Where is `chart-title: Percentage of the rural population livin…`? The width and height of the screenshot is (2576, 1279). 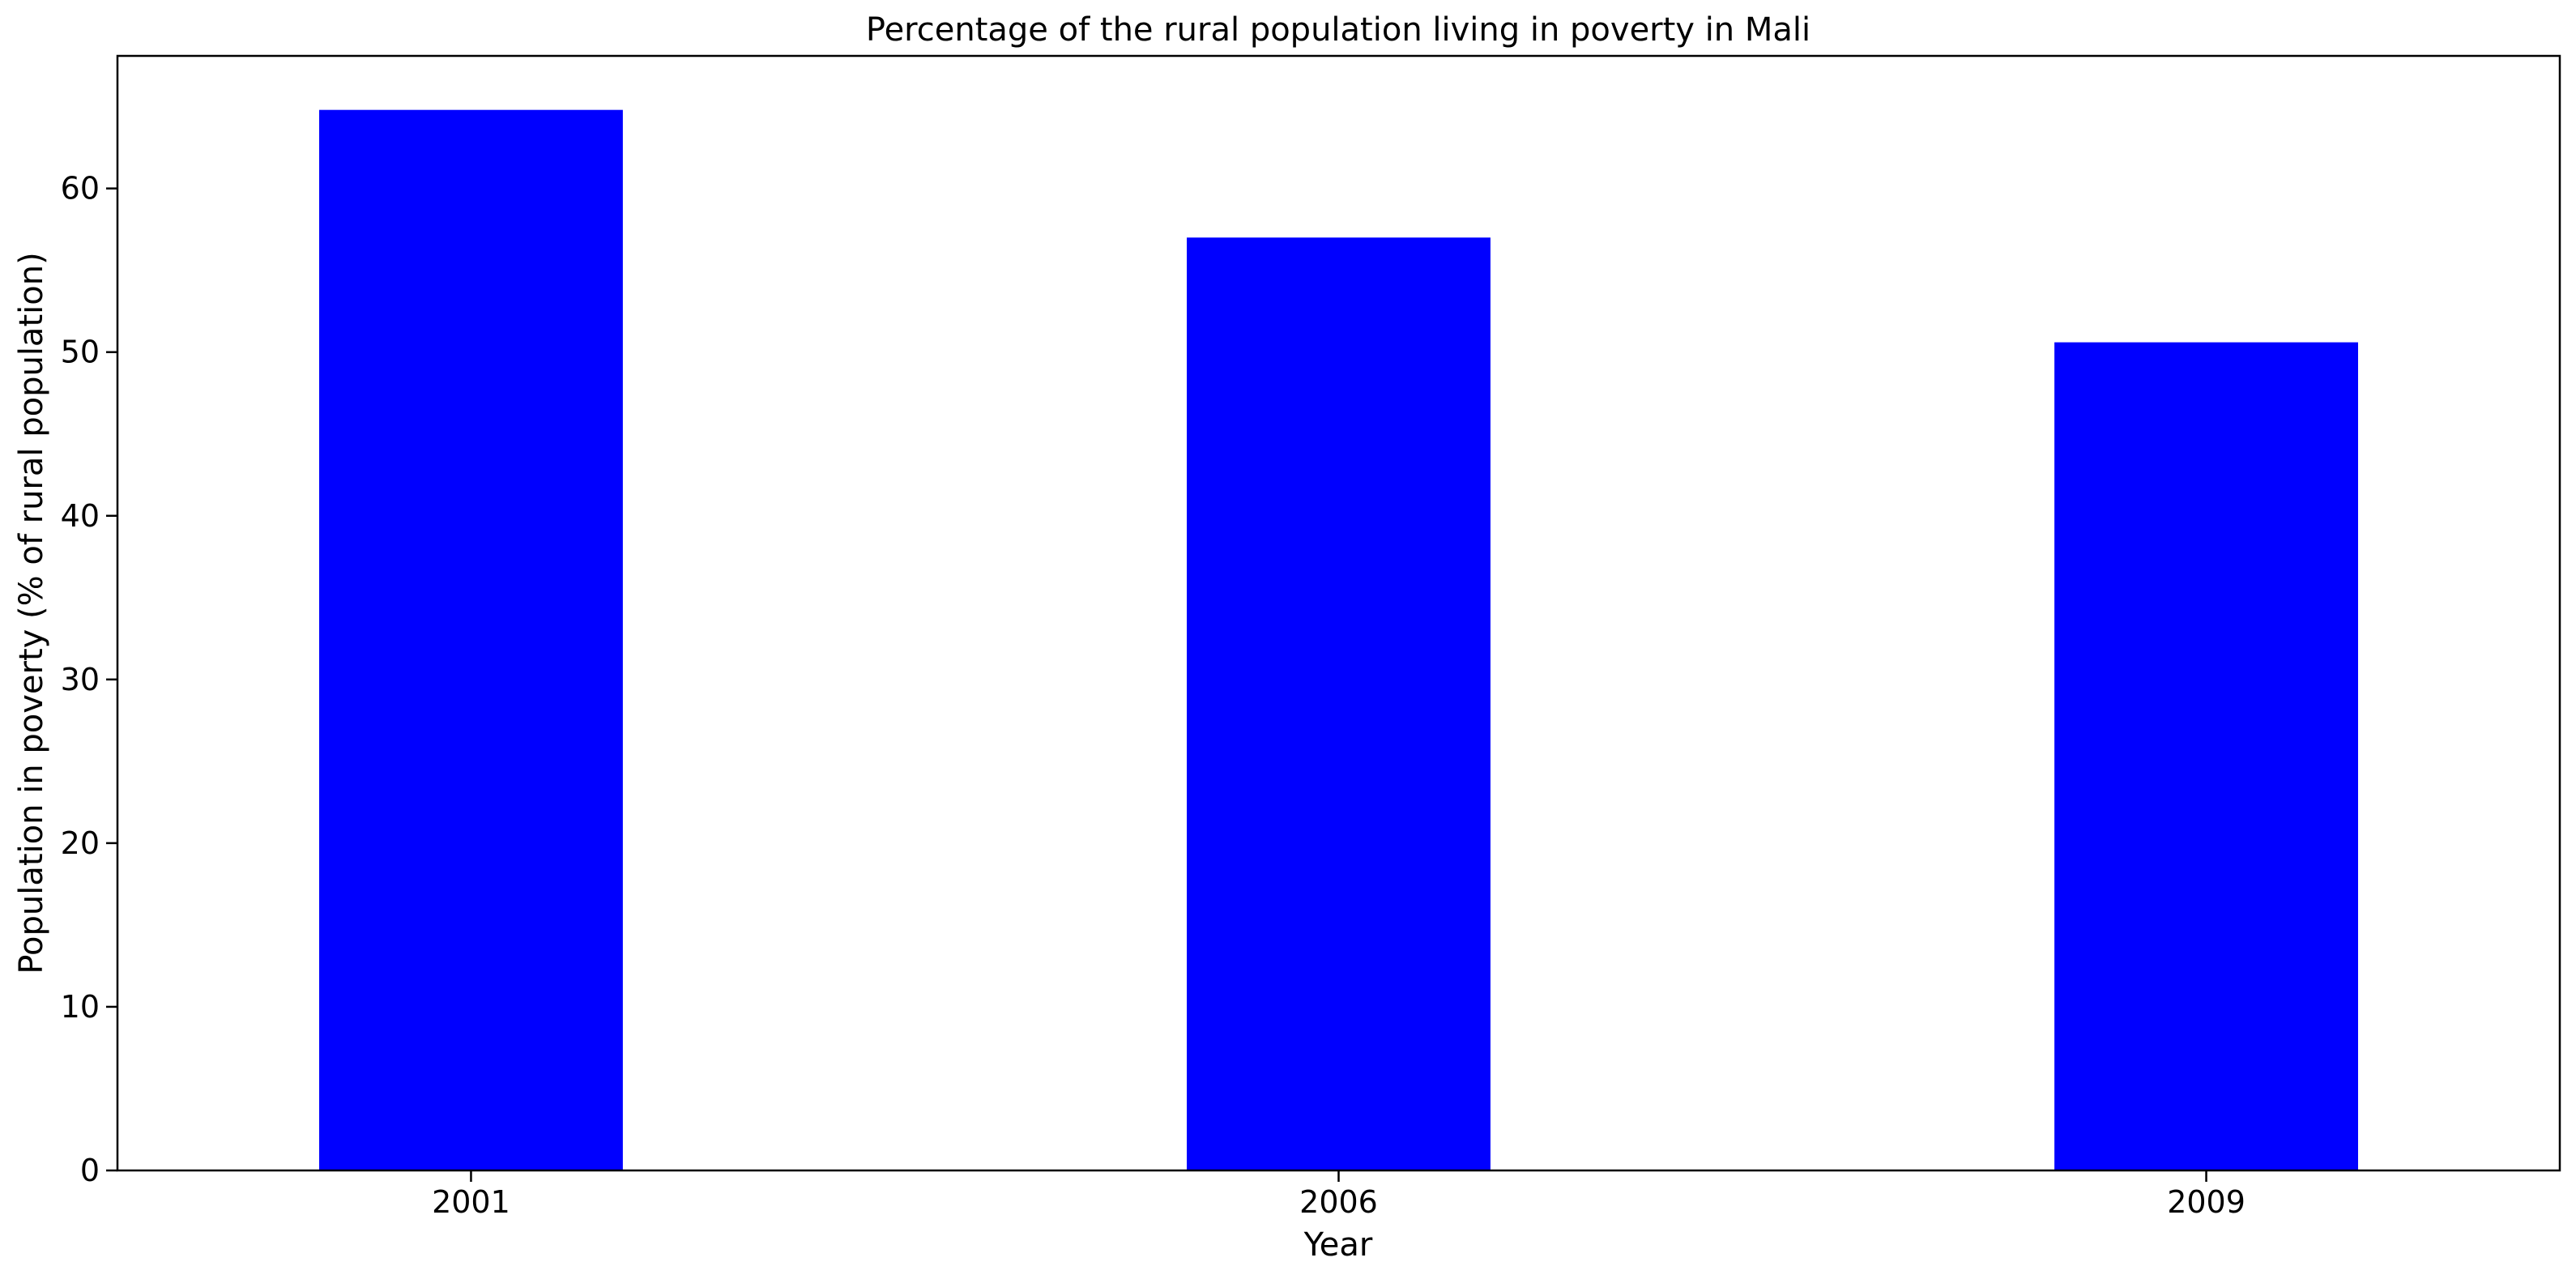 chart-title: Percentage of the rural population livin… is located at coordinates (1338, 30).